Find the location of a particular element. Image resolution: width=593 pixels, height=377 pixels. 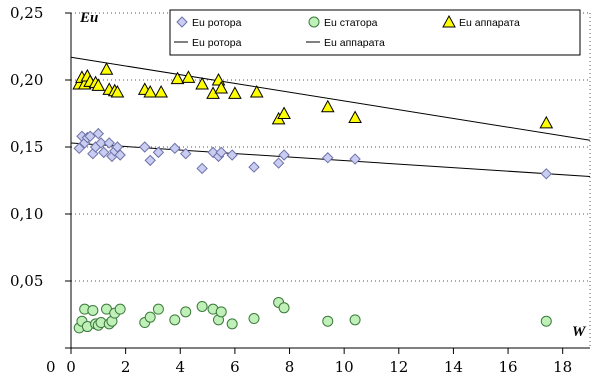

legend-box is located at coordinates (375, 32).